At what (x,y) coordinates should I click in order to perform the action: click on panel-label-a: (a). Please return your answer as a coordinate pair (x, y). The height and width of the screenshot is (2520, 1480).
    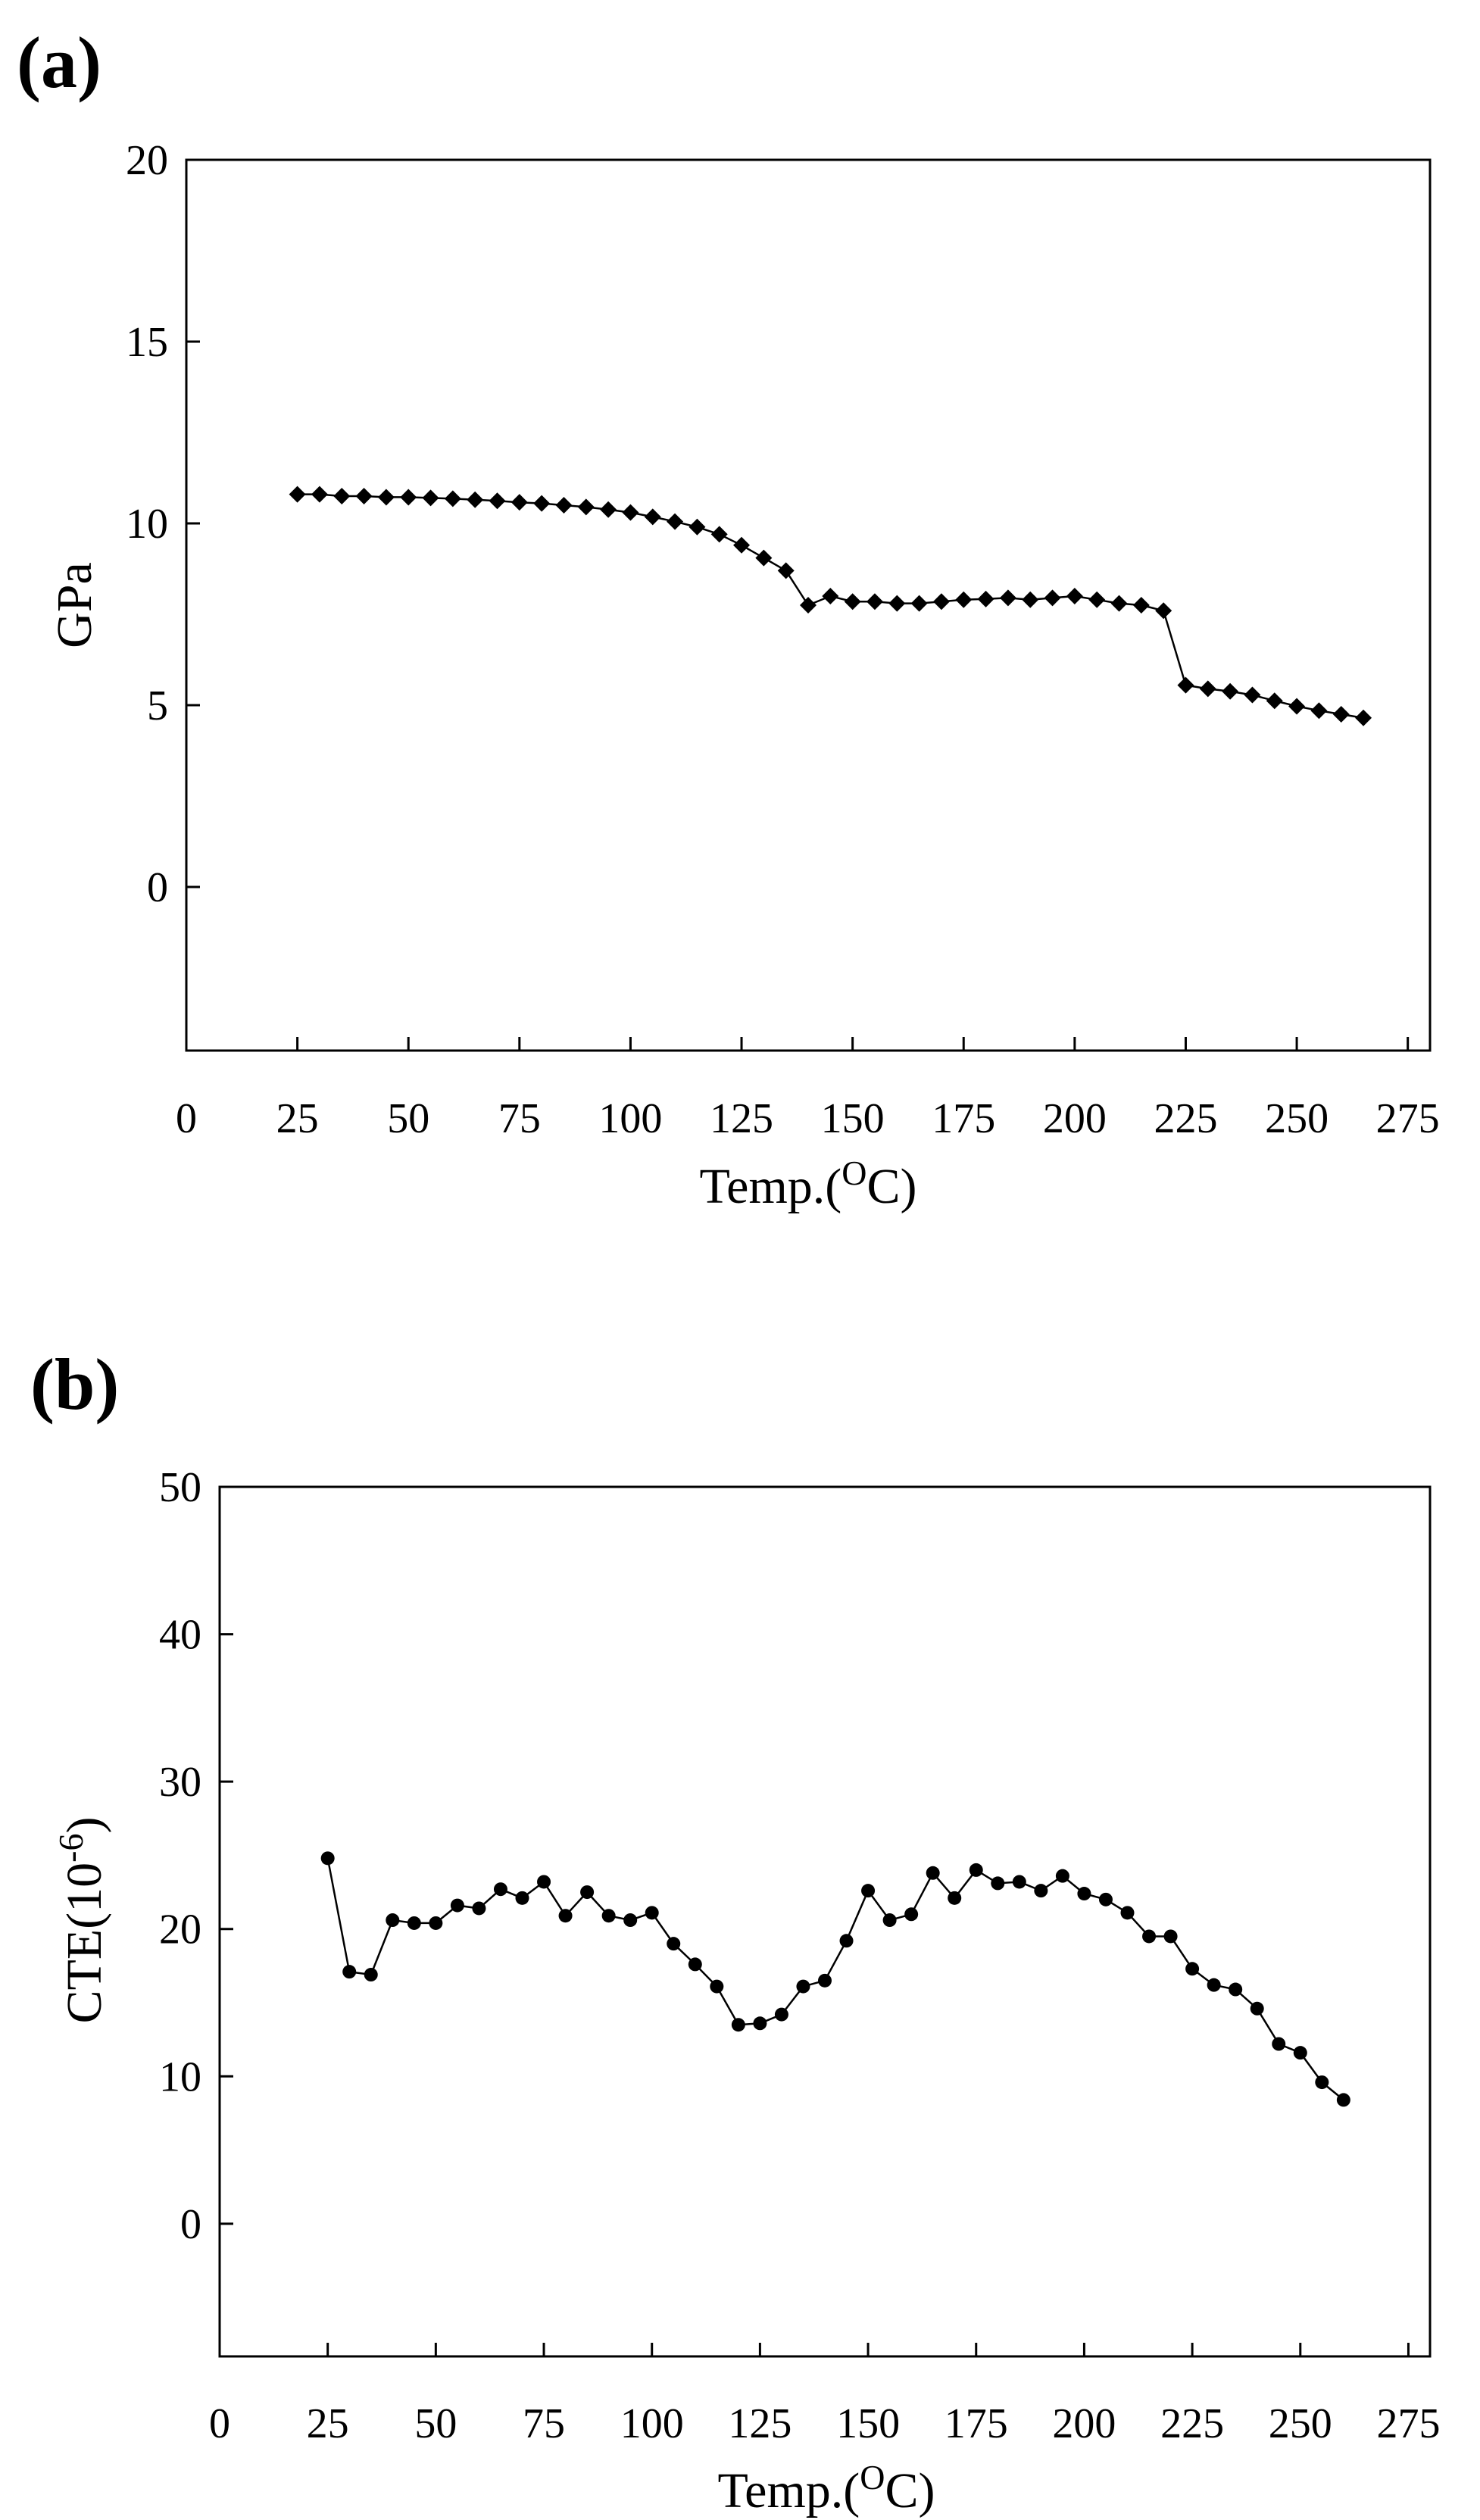
    Looking at the image, I should click on (59, 62).